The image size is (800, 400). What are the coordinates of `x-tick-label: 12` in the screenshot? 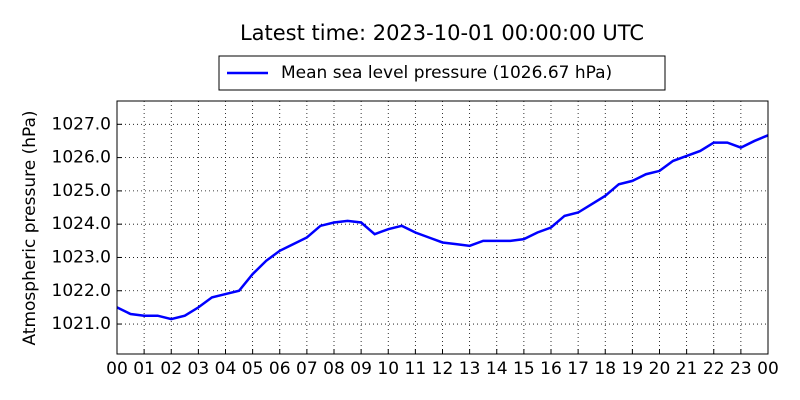 It's located at (443, 369).